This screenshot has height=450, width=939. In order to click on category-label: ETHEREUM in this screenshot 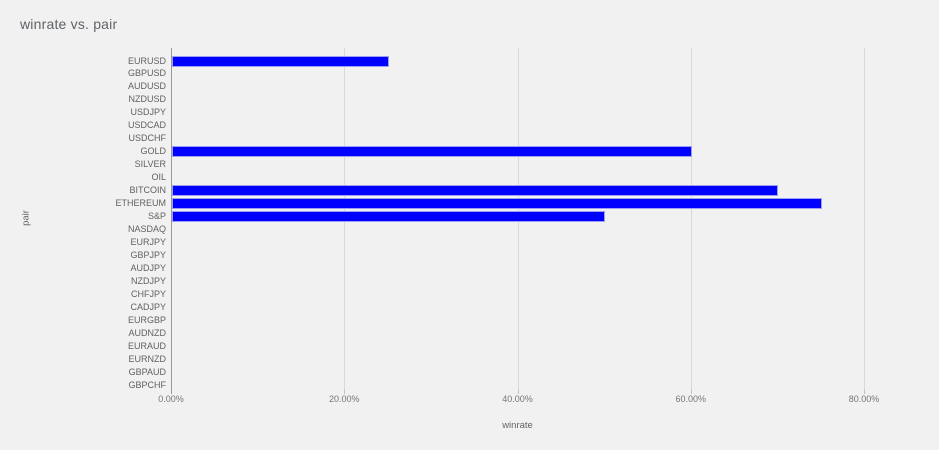, I will do `click(140, 203)`.